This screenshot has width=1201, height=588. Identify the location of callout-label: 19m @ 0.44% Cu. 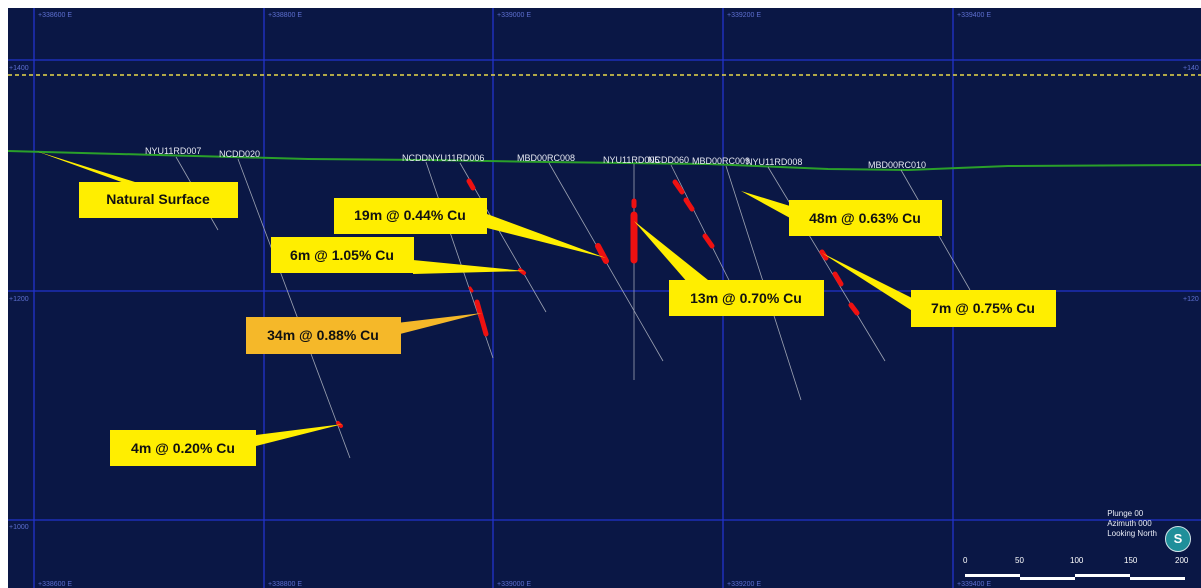
(410, 215).